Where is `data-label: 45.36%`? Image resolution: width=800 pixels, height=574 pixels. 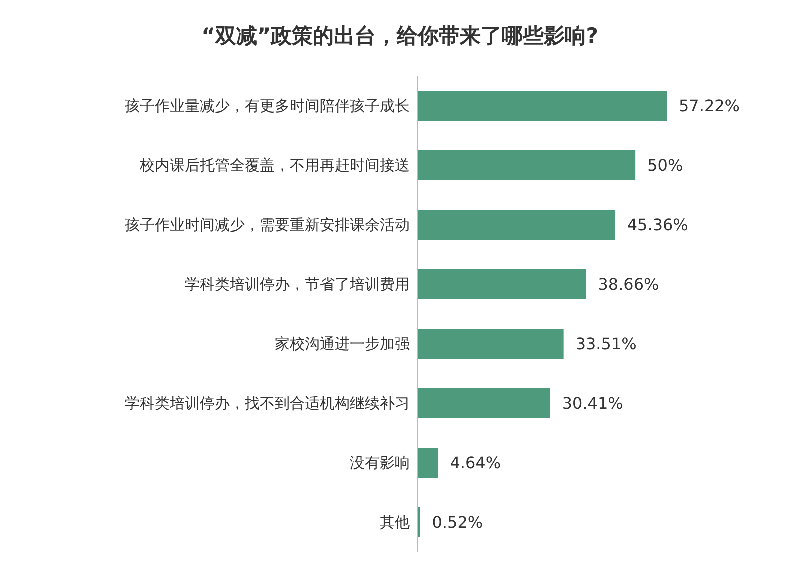 data-label: 45.36% is located at coordinates (657, 225).